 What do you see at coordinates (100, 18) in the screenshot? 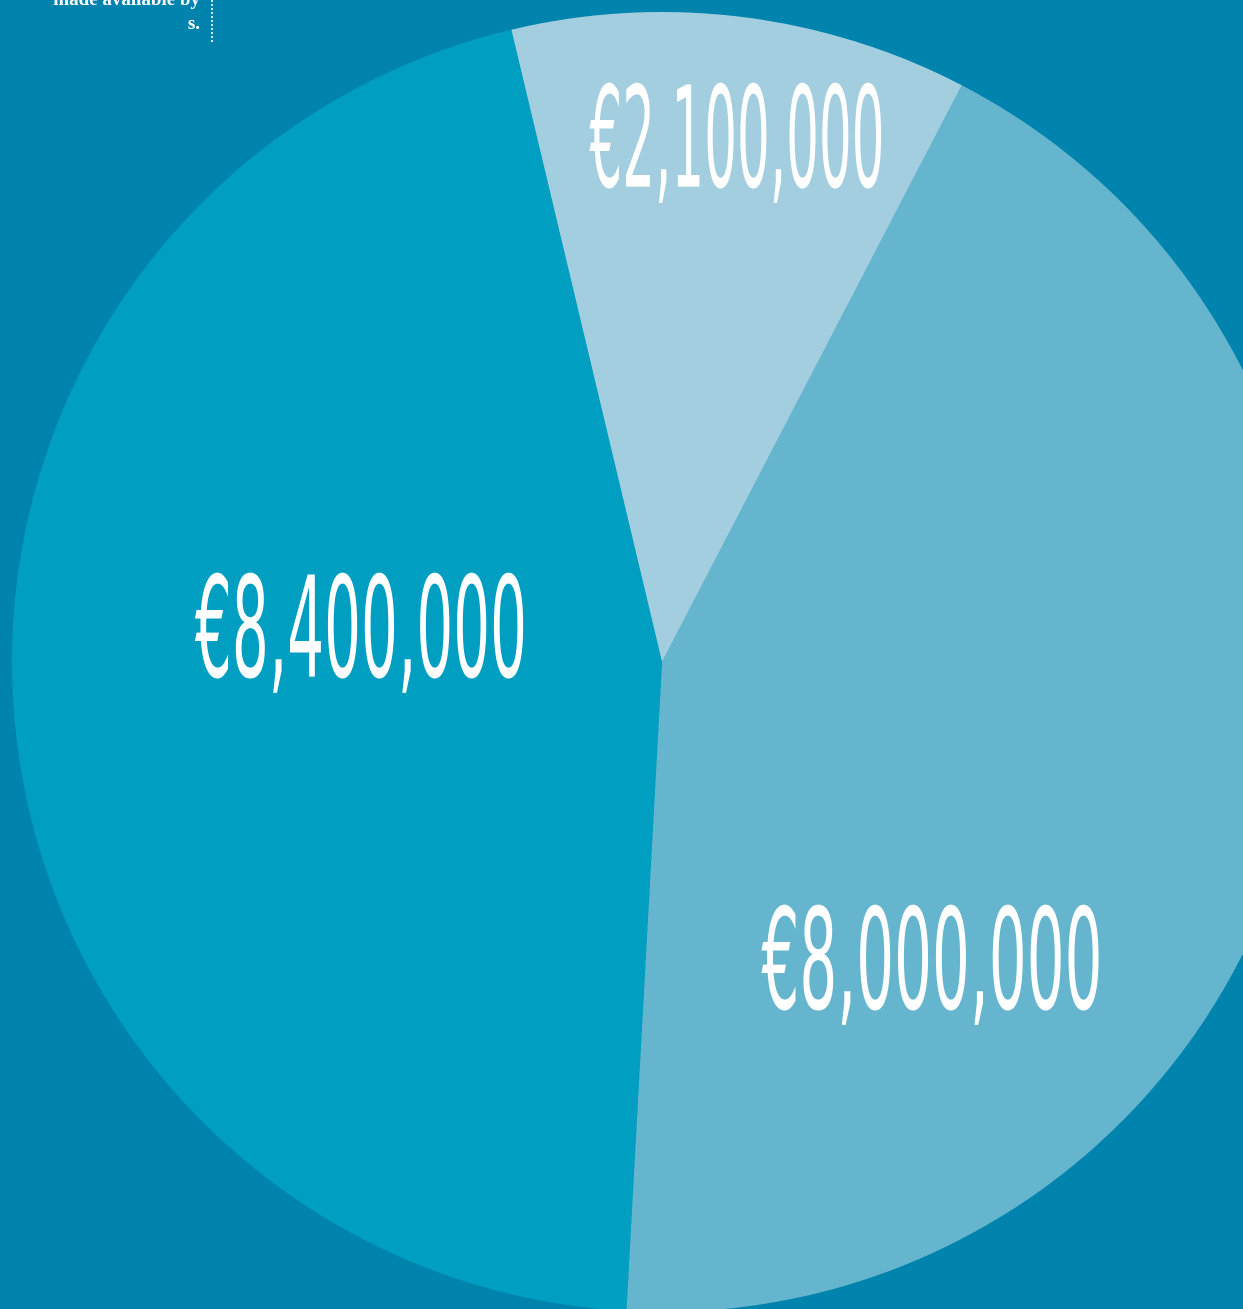
I see `intro-text: made available by s.` at bounding box center [100, 18].